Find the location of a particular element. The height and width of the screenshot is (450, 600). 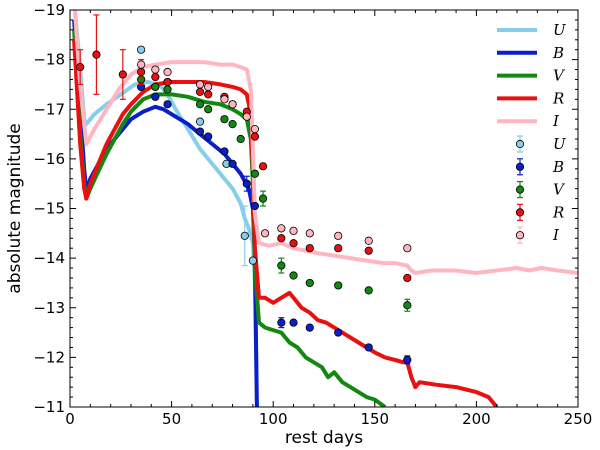

x-tick-label: 250 is located at coordinates (578, 419).